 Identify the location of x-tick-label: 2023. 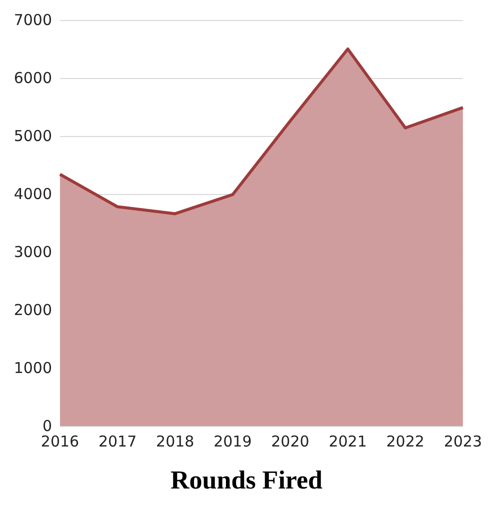
(463, 441).